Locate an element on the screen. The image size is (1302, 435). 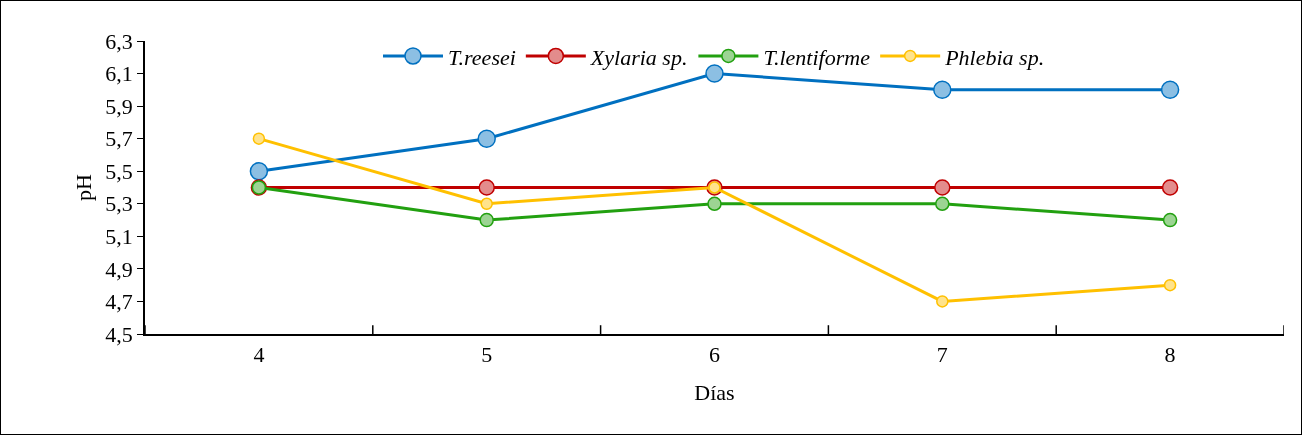
y-tick-label: 6,1 is located at coordinates (119, 74).